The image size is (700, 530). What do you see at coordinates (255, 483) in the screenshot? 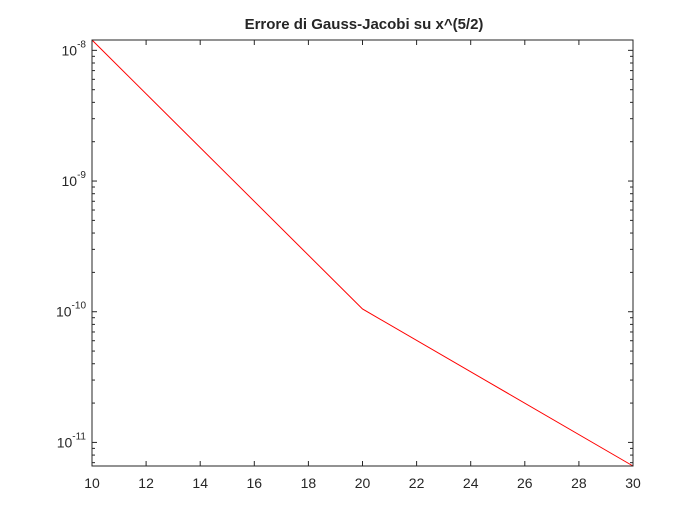
I see `x-tick-label: 16` at bounding box center [255, 483].